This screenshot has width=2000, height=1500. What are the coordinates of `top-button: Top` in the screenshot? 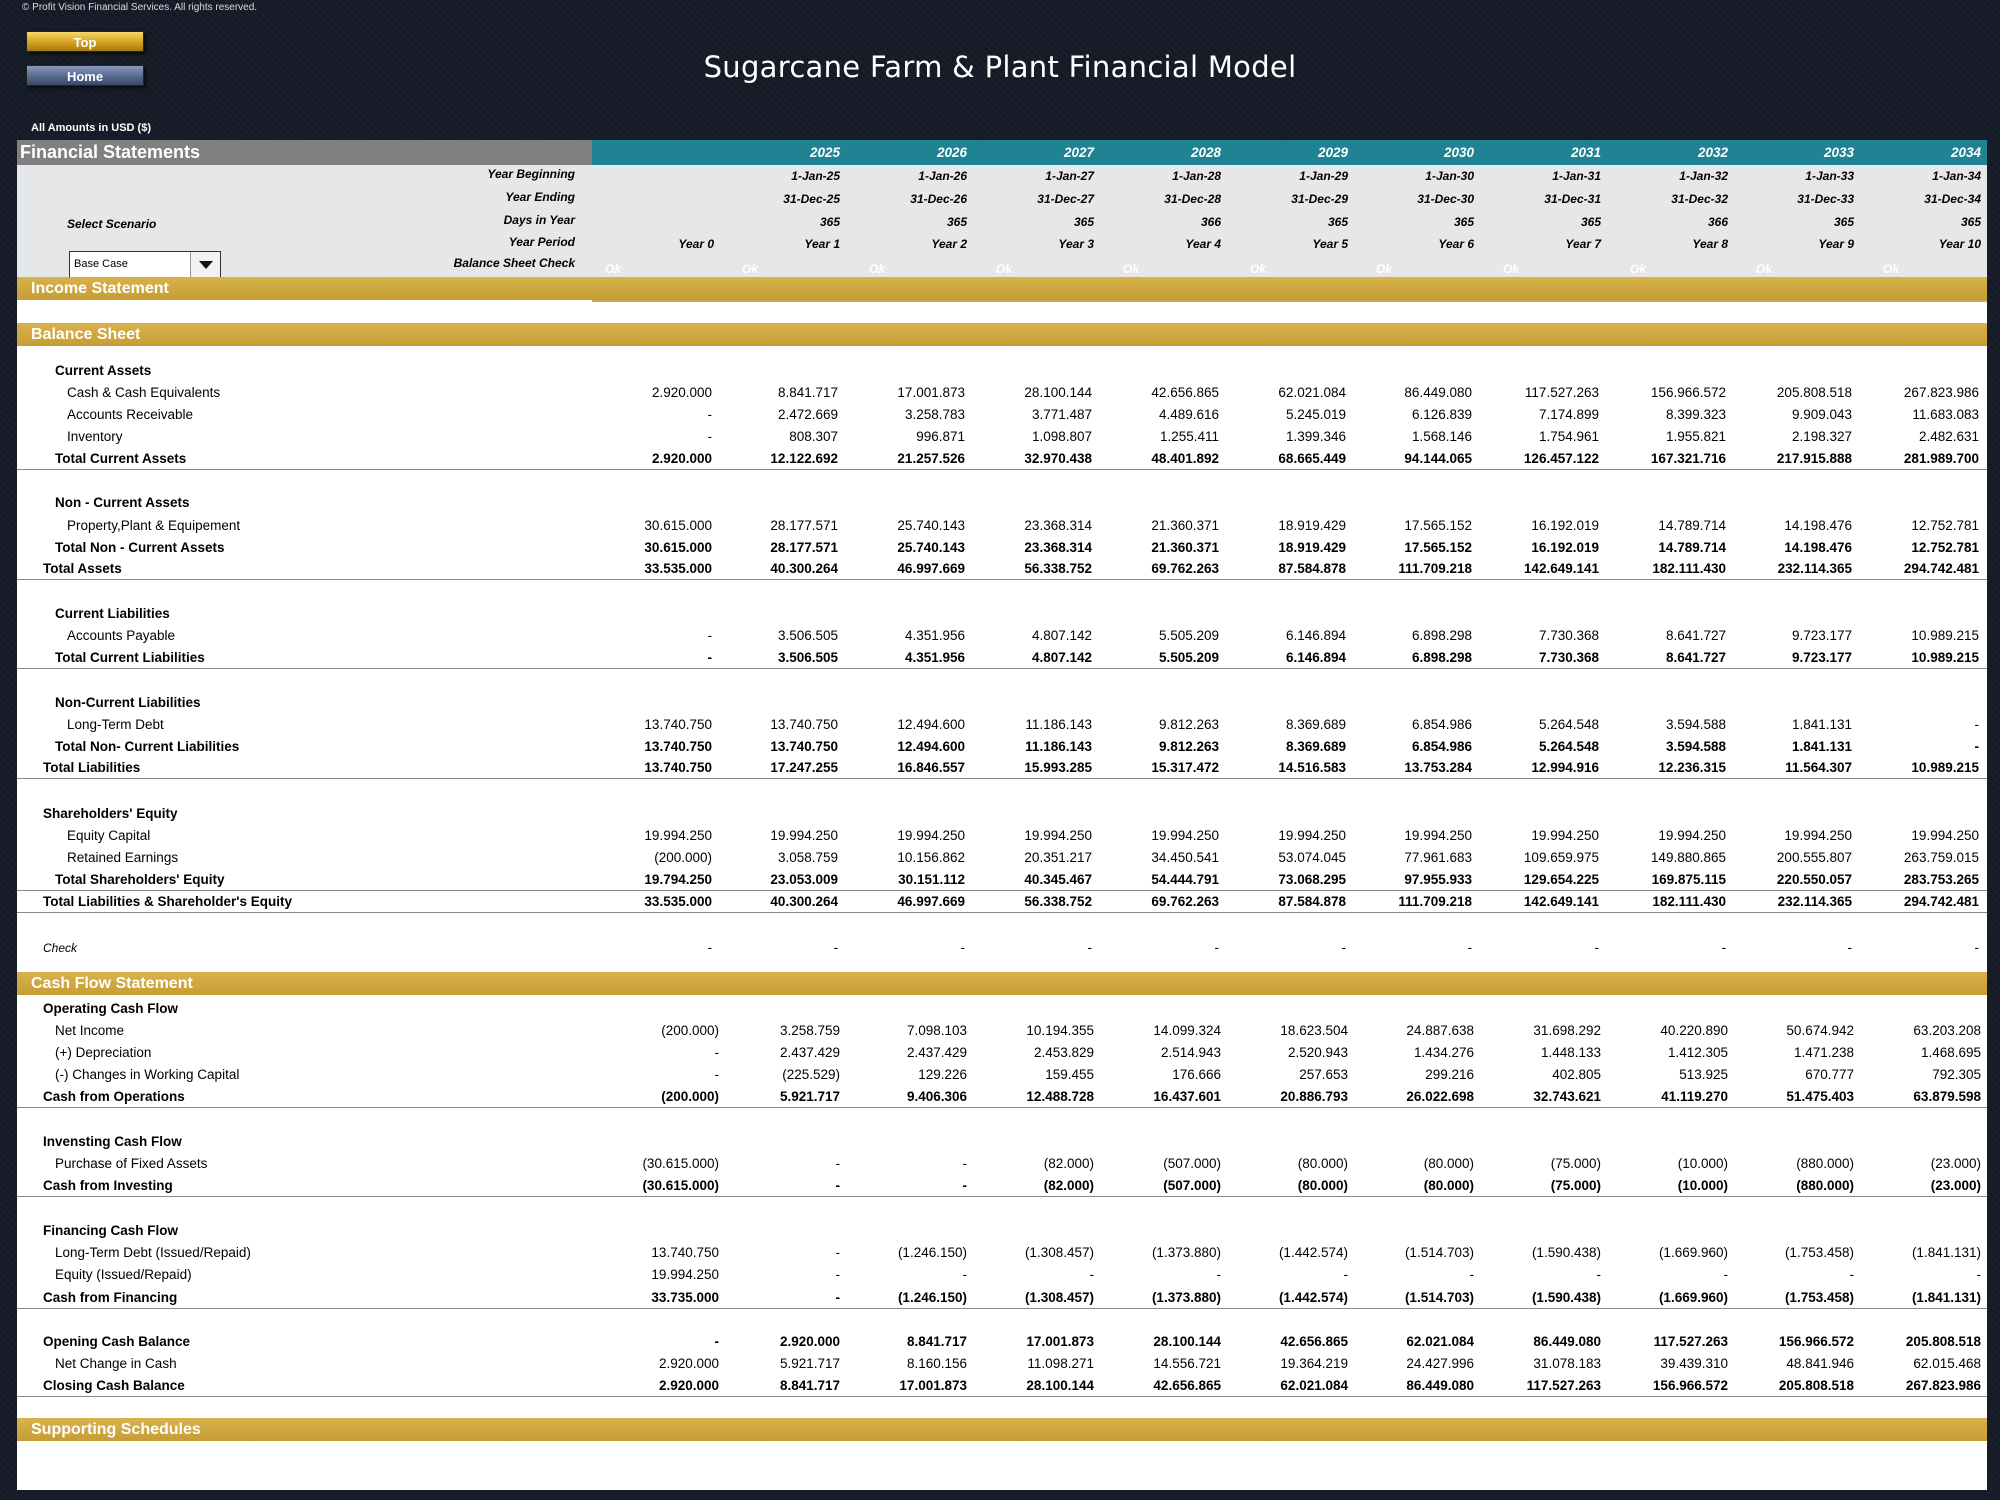 It's located at (85, 41).